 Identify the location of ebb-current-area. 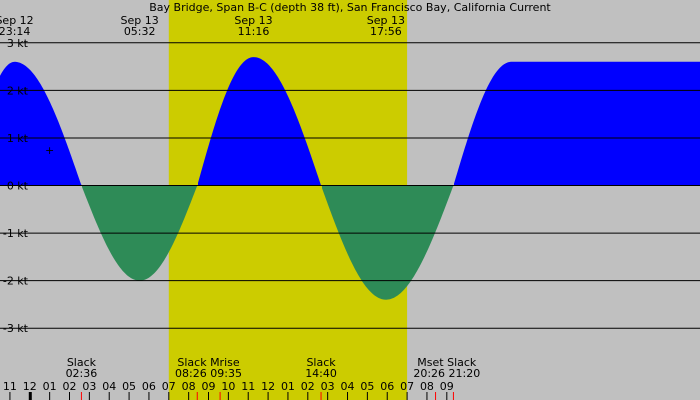
(388, 242).